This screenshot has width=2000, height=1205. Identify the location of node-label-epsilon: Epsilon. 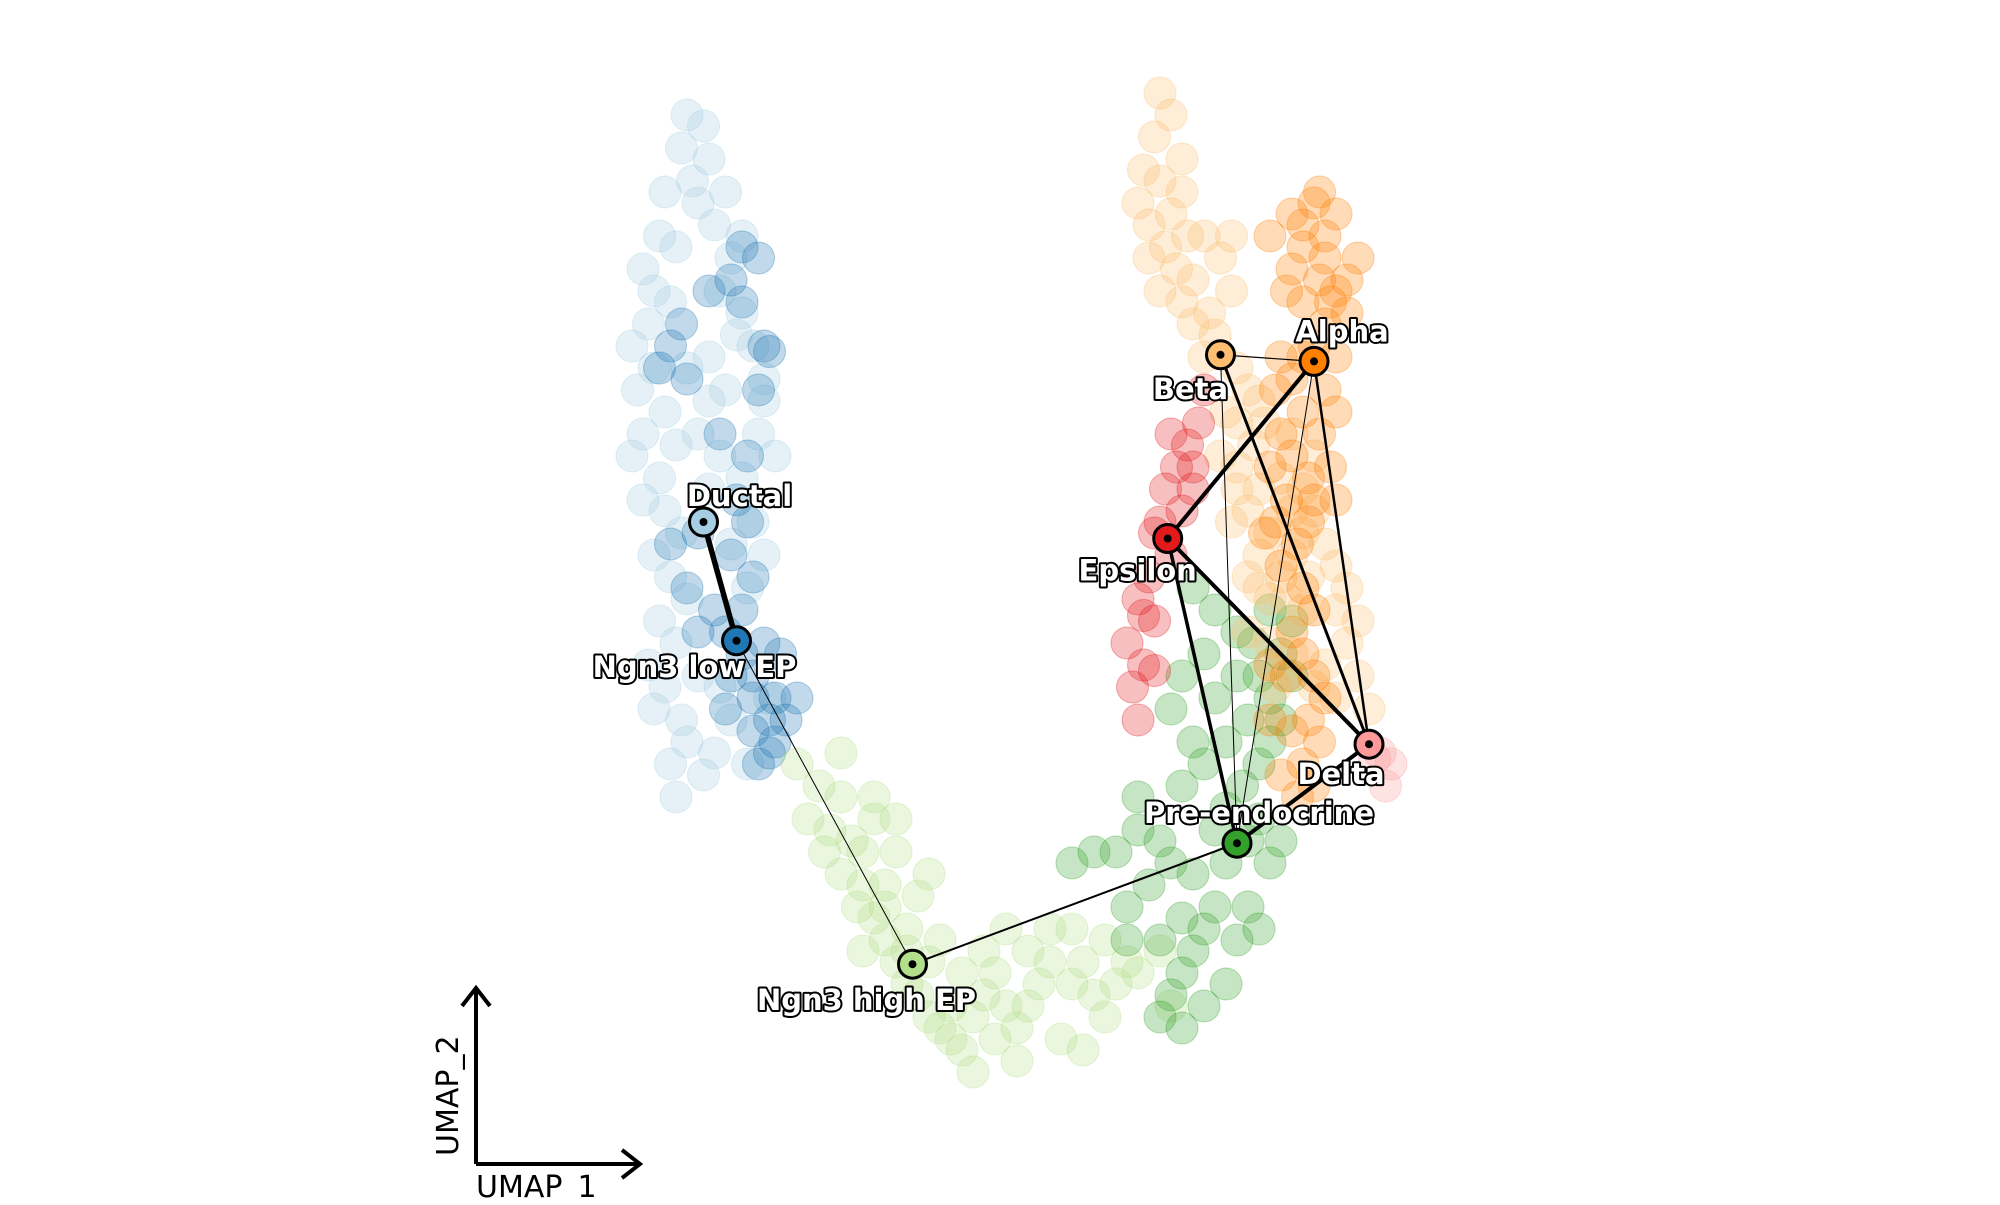
(1138, 571).